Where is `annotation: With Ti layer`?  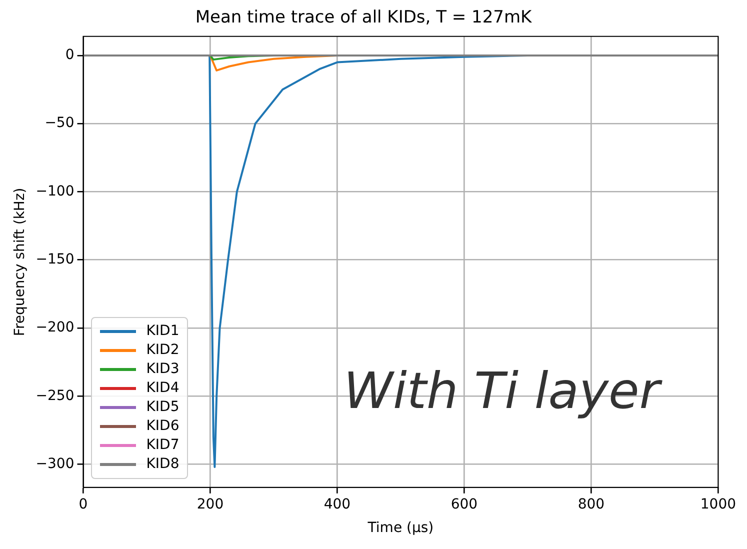 annotation: With Ti layer is located at coordinates (502, 391).